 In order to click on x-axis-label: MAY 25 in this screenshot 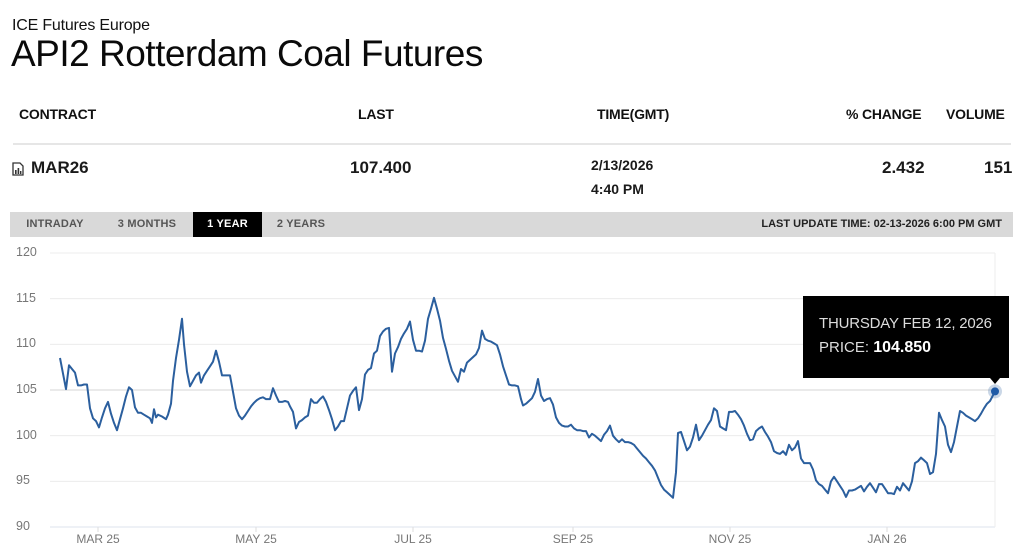, I will do `click(256, 539)`.